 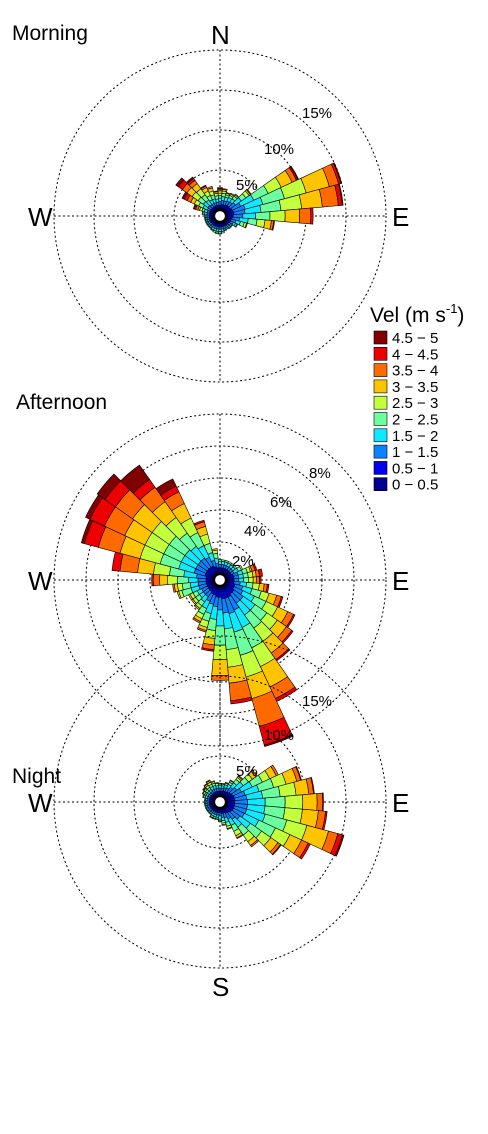 I want to click on legend-label: 4 − 4.5, so click(x=415, y=354).